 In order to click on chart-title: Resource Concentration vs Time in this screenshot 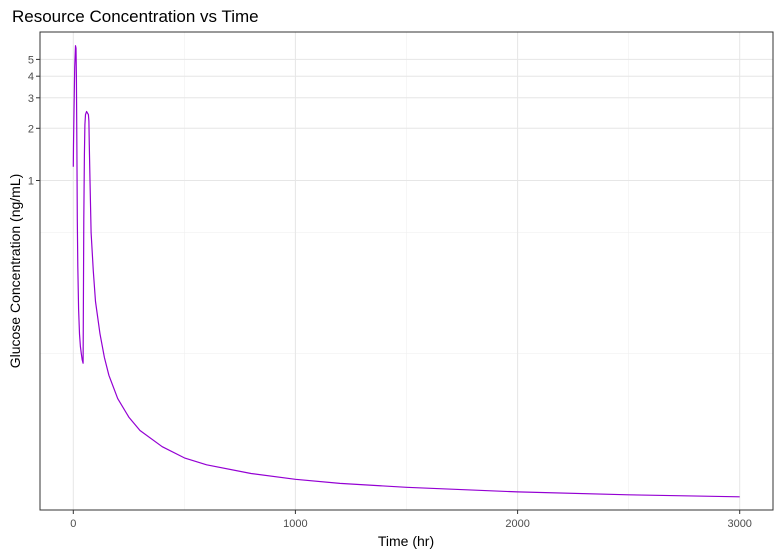, I will do `click(135, 16)`.